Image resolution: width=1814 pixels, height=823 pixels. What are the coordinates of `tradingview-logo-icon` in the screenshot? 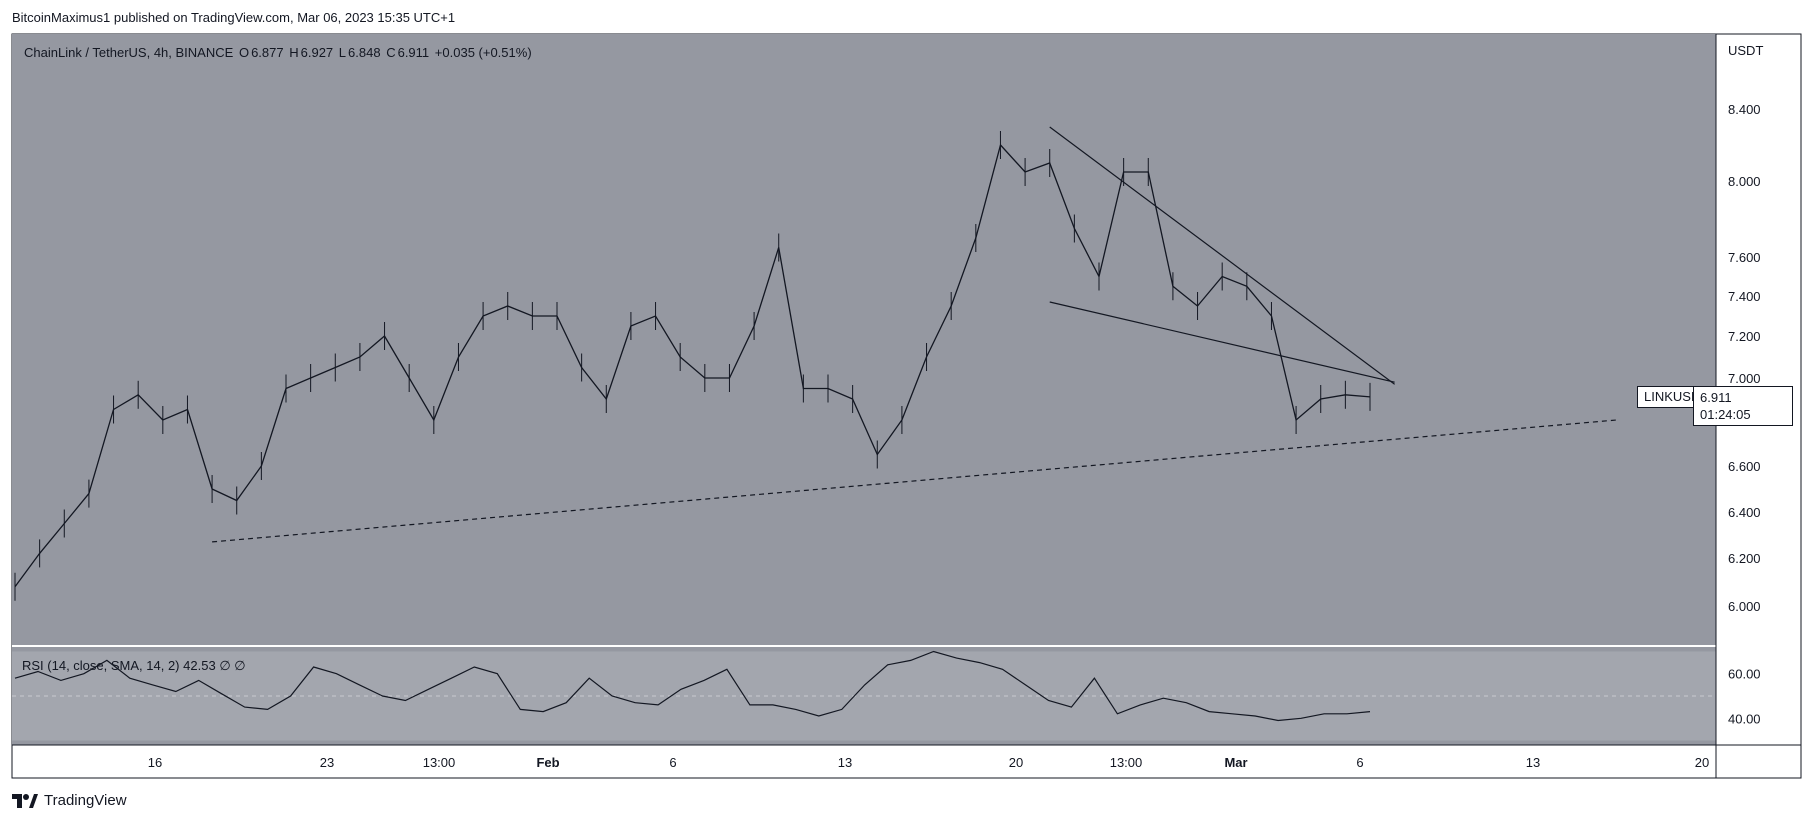 It's located at (25, 800).